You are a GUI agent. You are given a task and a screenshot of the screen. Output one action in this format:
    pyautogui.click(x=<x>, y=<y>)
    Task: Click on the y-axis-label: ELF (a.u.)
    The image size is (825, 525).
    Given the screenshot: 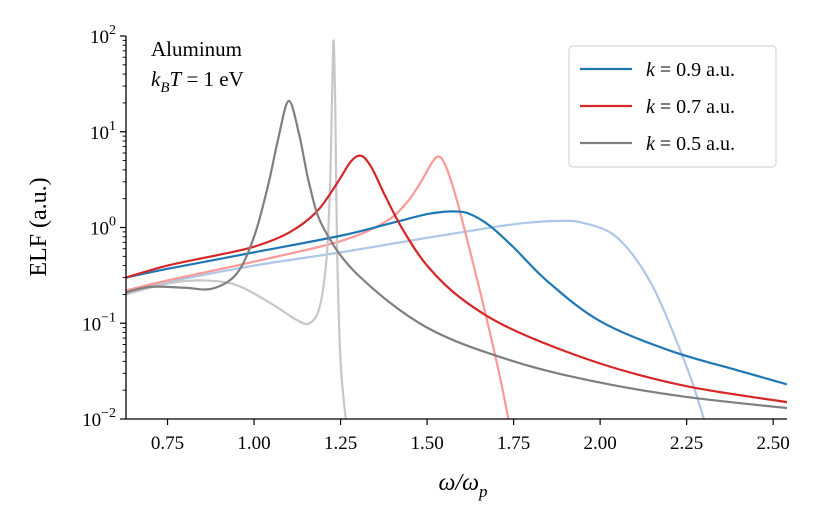 What is the action you would take?
    pyautogui.click(x=39, y=226)
    